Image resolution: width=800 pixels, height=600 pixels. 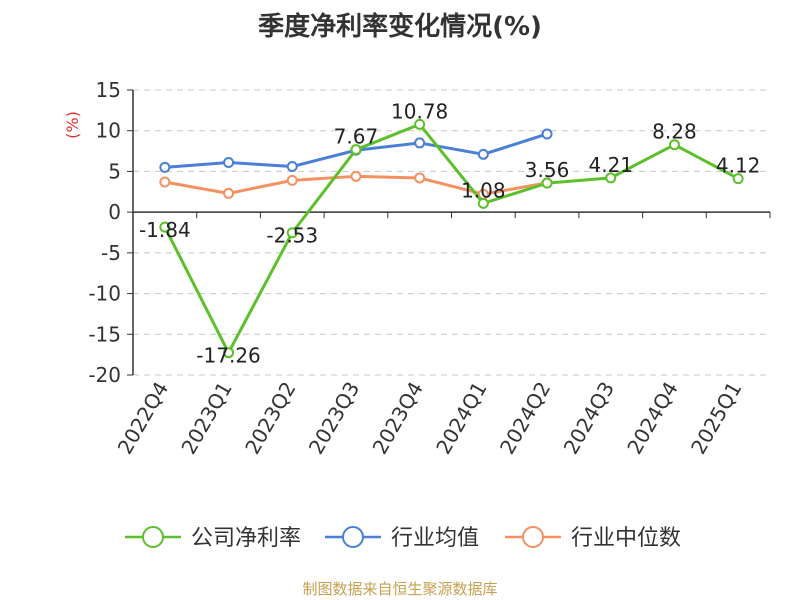 What do you see at coordinates (104, 294) in the screenshot?
I see `y-tick-label: -10` at bounding box center [104, 294].